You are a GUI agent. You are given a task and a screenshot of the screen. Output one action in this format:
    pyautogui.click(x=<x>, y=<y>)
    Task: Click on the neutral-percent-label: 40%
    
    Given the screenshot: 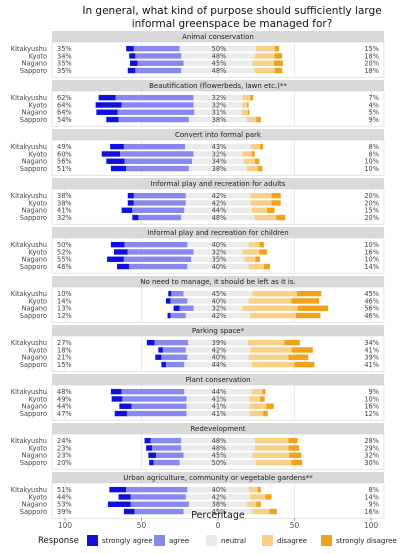 What is the action you would take?
    pyautogui.click(x=219, y=267)
    